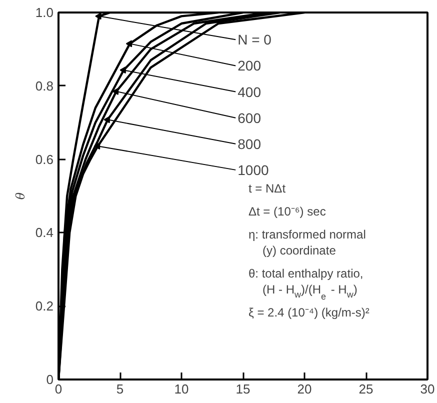 This screenshot has height=403, width=437. Describe the element at coordinates (44, 306) in the screenshot. I see `y-tick-label: 0.2` at that location.